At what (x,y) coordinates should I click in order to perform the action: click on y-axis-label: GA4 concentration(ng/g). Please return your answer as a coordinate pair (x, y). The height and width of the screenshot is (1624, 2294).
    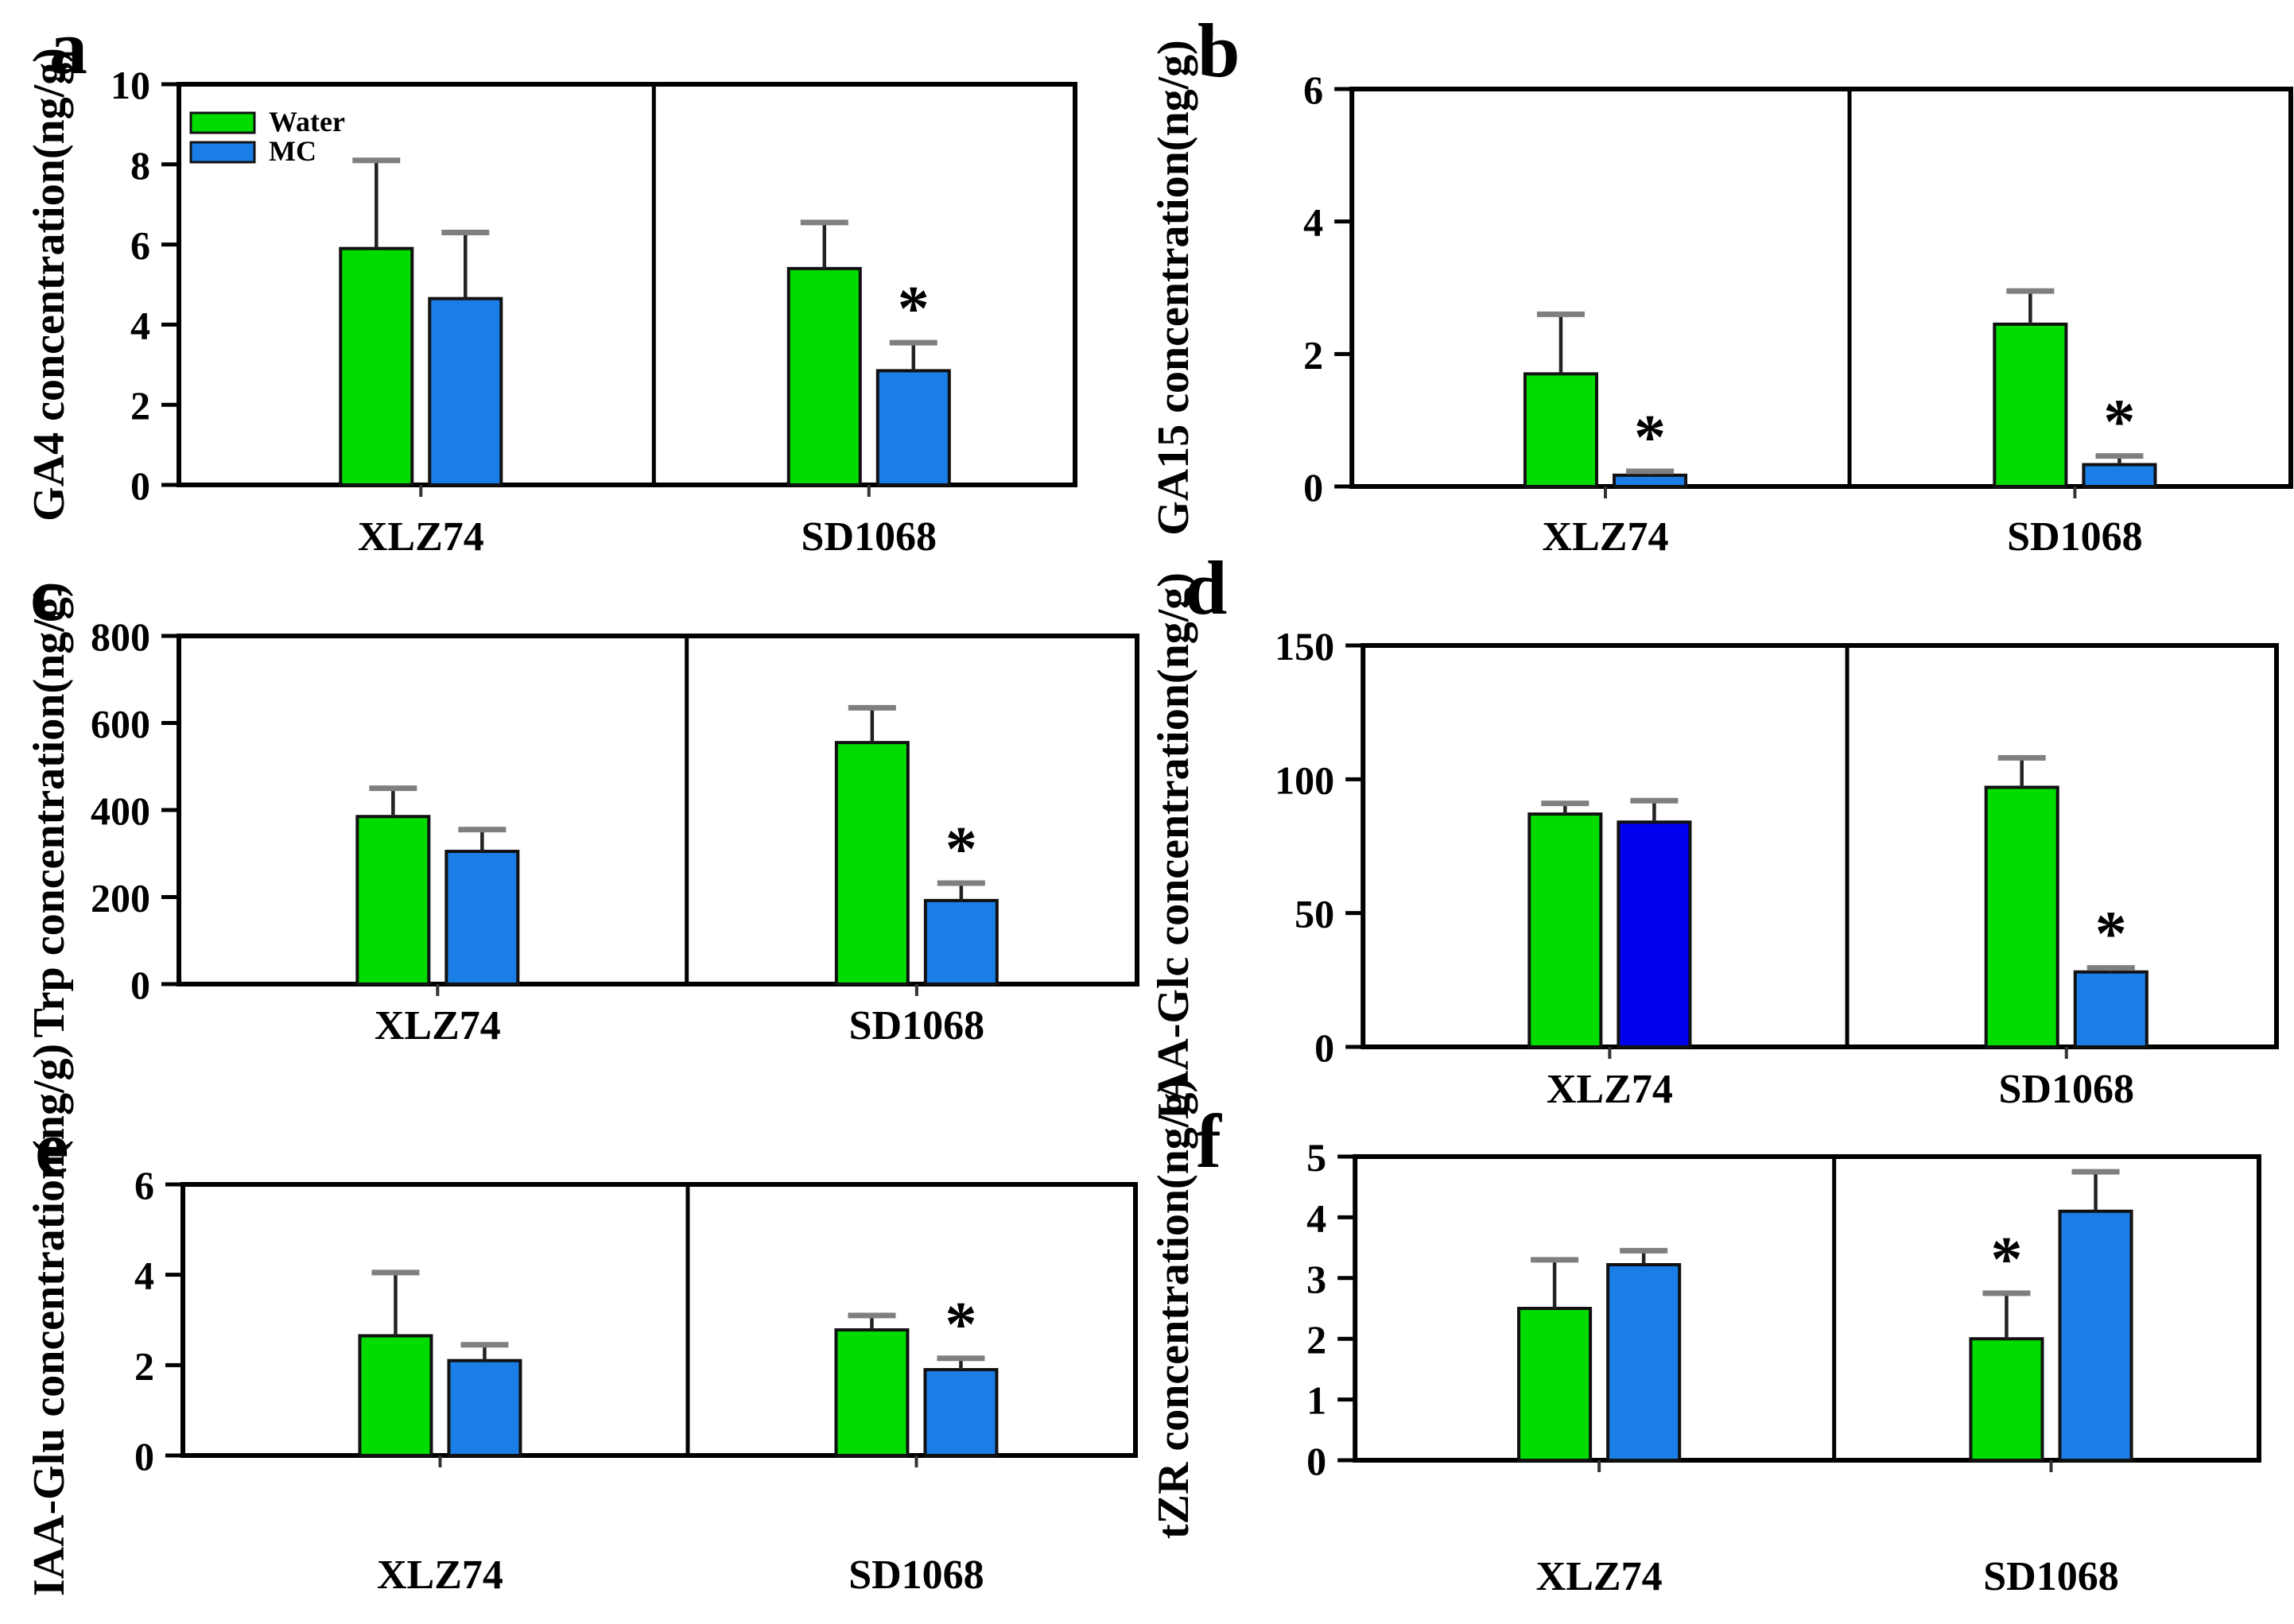
    Looking at the image, I should click on (50, 284).